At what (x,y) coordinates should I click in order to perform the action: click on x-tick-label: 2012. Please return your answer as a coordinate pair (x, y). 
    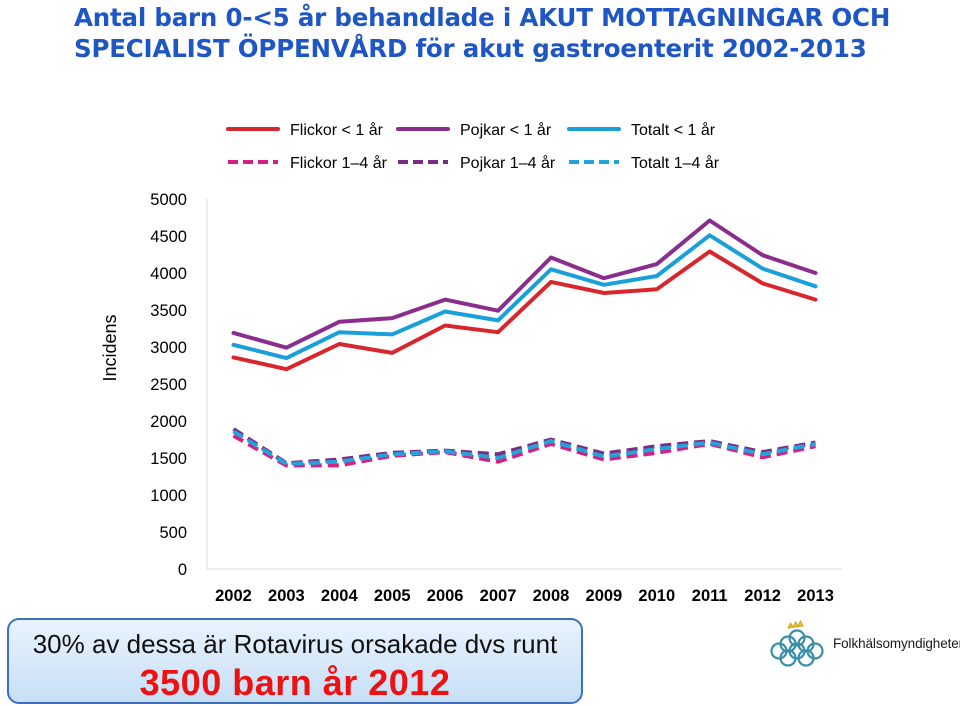
    Looking at the image, I should click on (762, 596).